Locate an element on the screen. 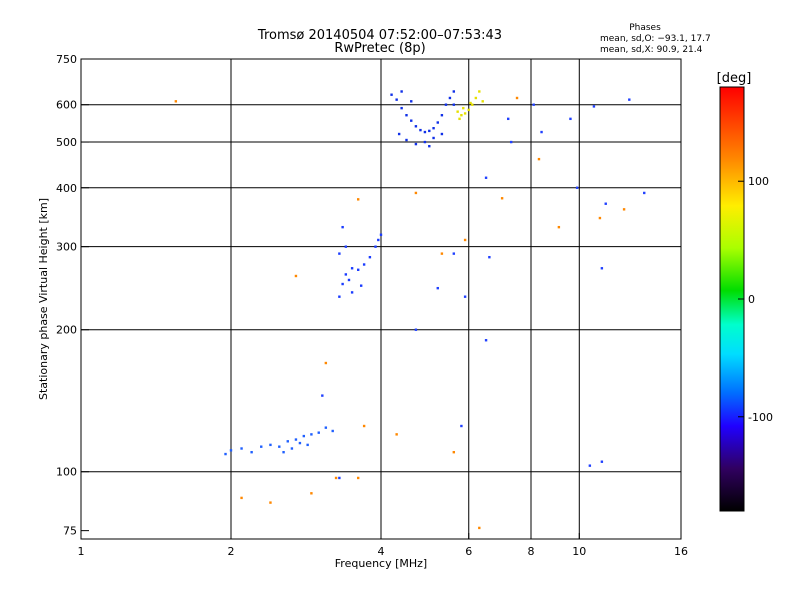  y-tick-label: 100 is located at coordinates (66, 472).